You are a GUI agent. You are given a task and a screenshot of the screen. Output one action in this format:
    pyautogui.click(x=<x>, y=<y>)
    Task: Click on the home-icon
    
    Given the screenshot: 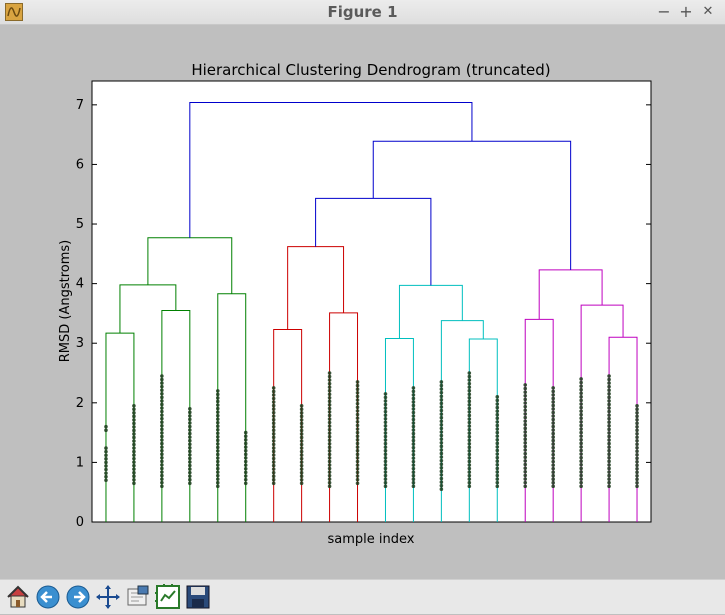 What is the action you would take?
    pyautogui.click(x=18, y=597)
    